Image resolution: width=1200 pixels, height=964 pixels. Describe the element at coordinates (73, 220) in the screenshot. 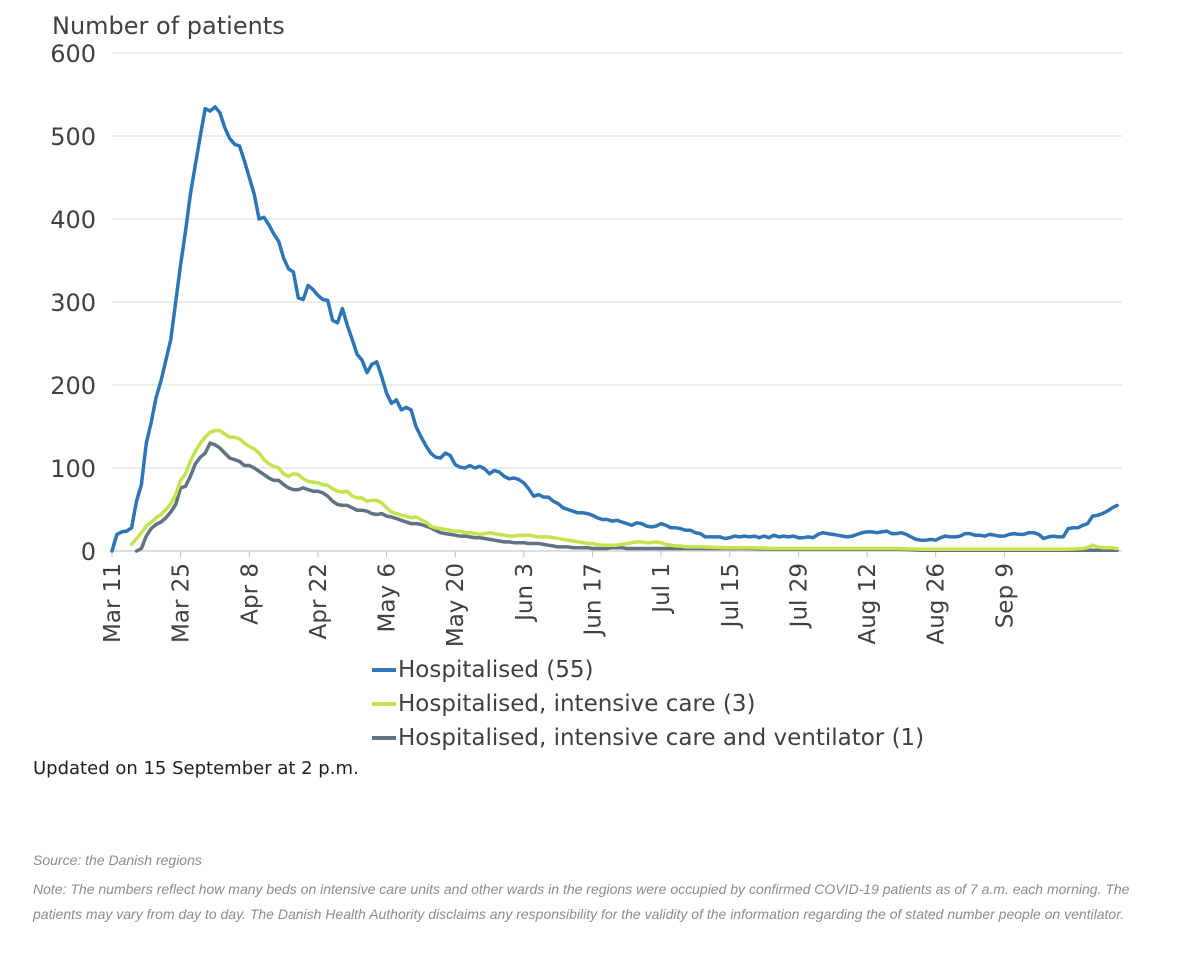

I see `y-tick-label: 400` at that location.